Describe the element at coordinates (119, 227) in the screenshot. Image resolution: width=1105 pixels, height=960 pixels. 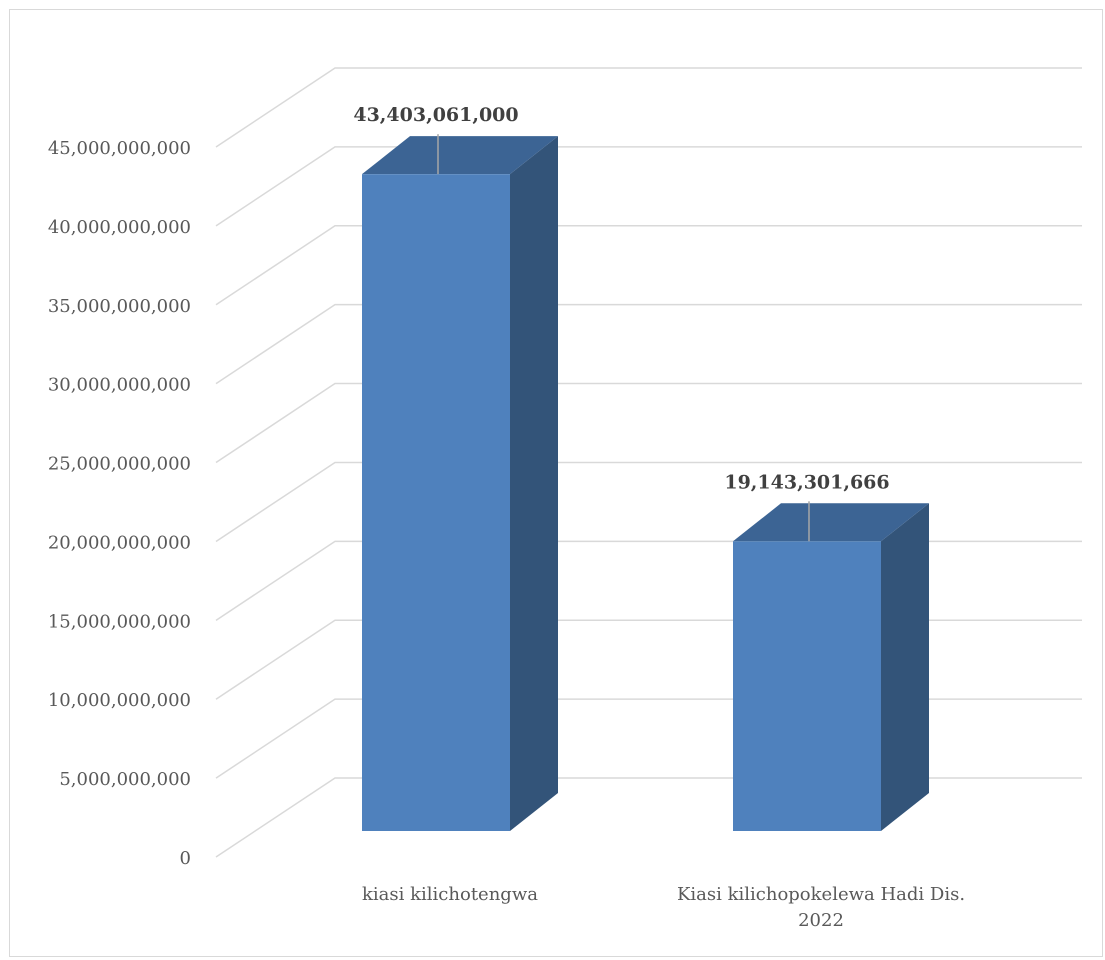
I see `y-tick-label: 40,000,000,000` at that location.